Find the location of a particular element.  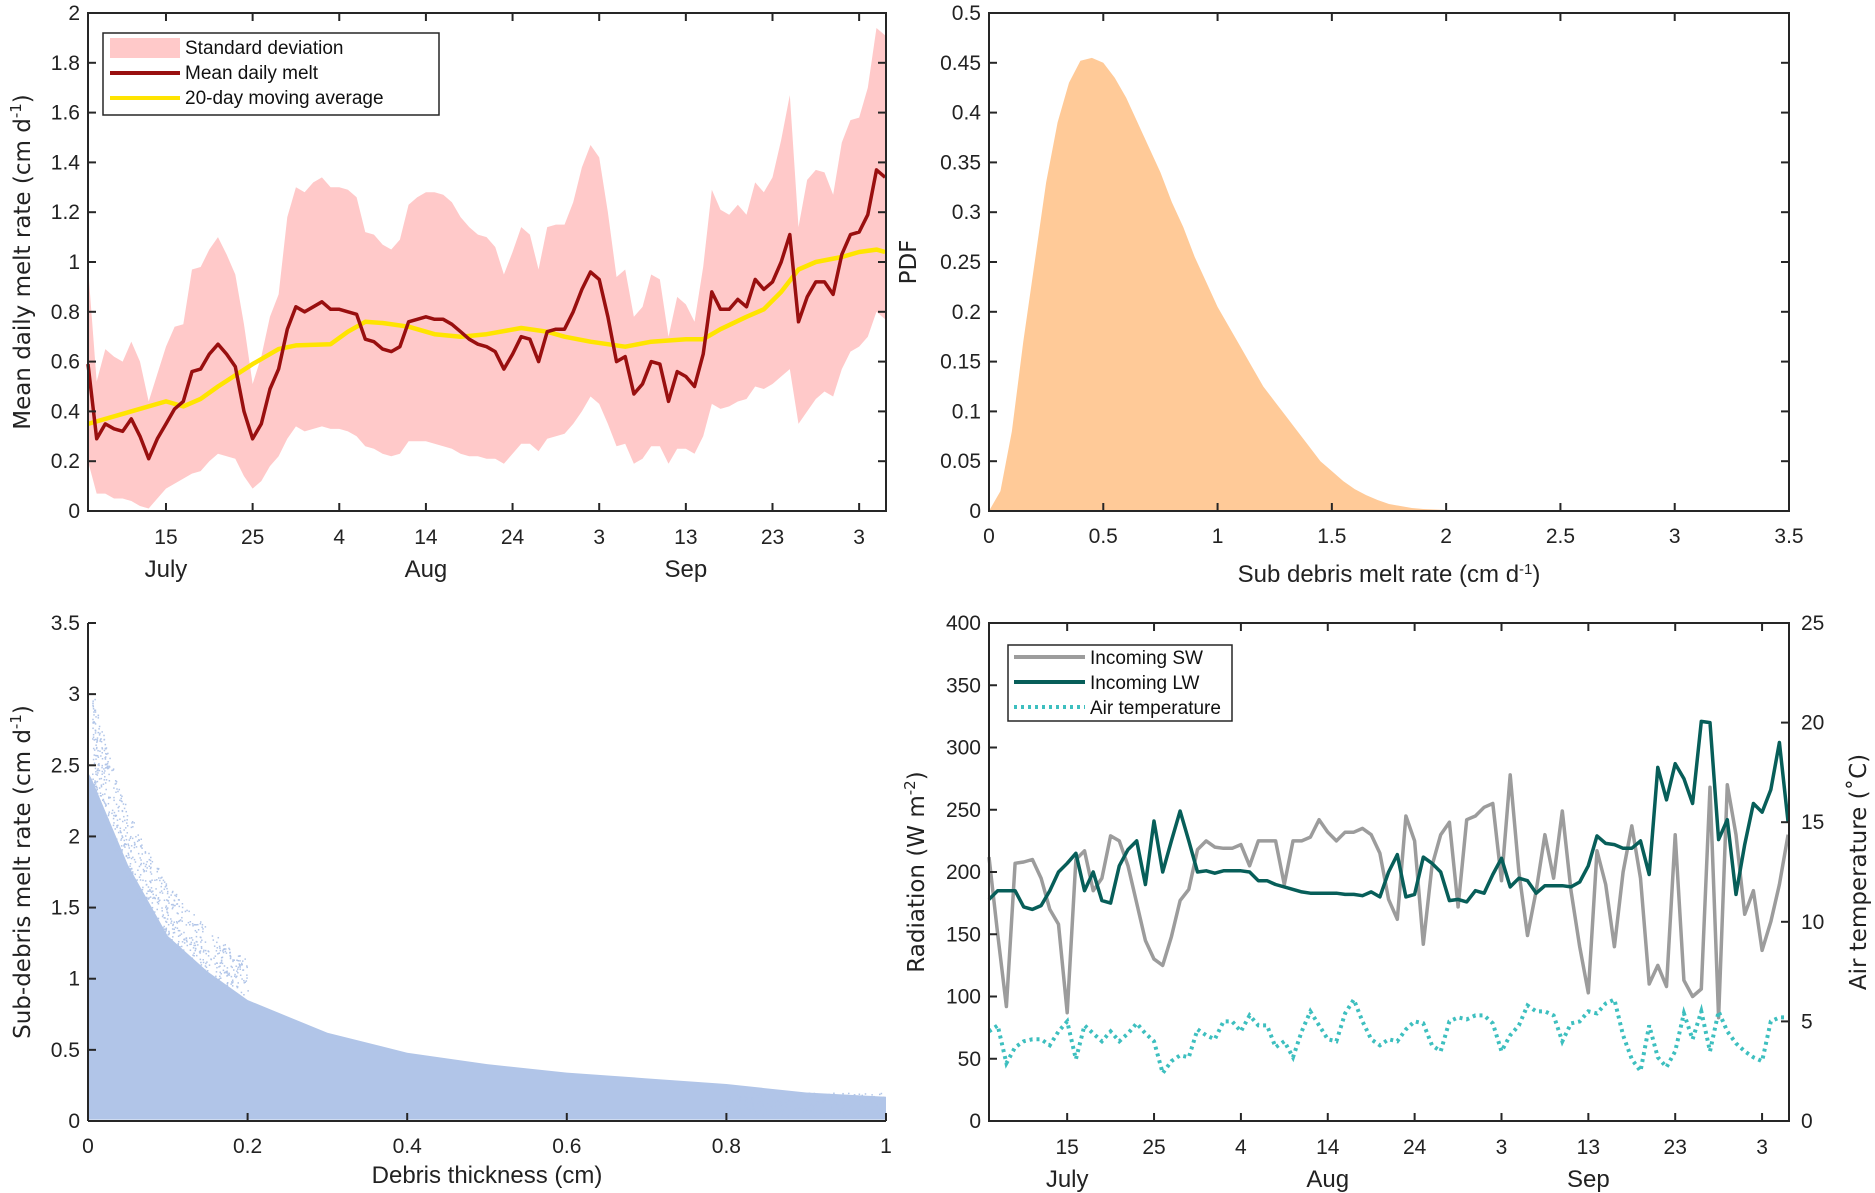

y2-tick-label: 10 is located at coordinates (1812, 922).